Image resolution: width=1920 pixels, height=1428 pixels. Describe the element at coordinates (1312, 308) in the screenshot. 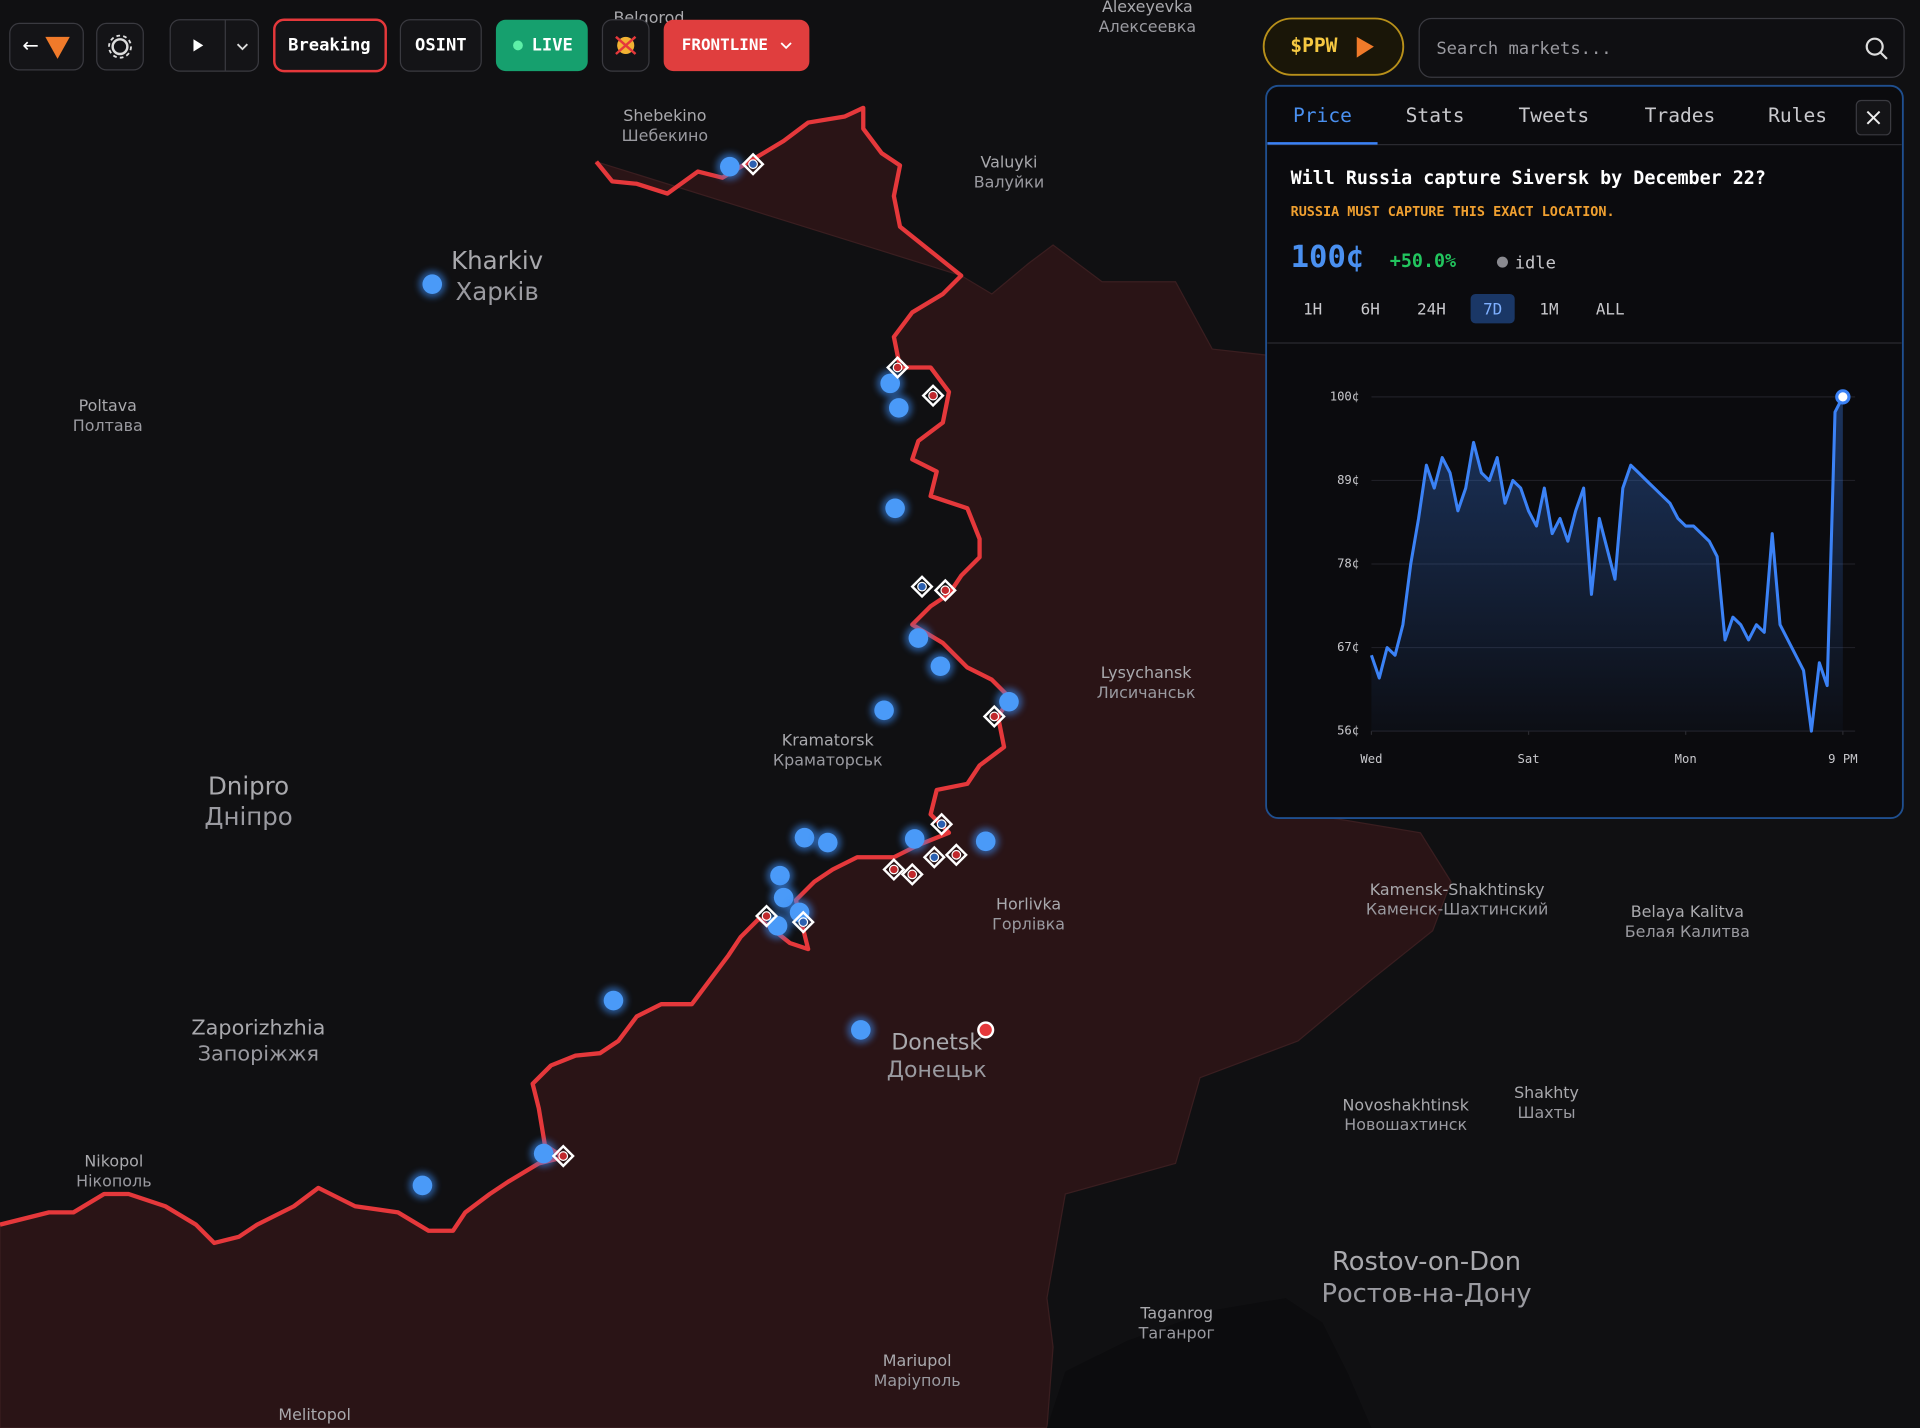

I see `range-button: 1H` at that location.